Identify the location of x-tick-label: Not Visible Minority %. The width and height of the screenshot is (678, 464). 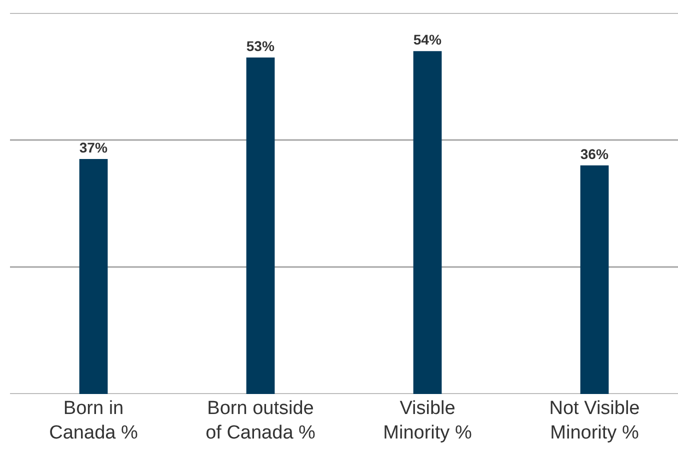
(594, 421).